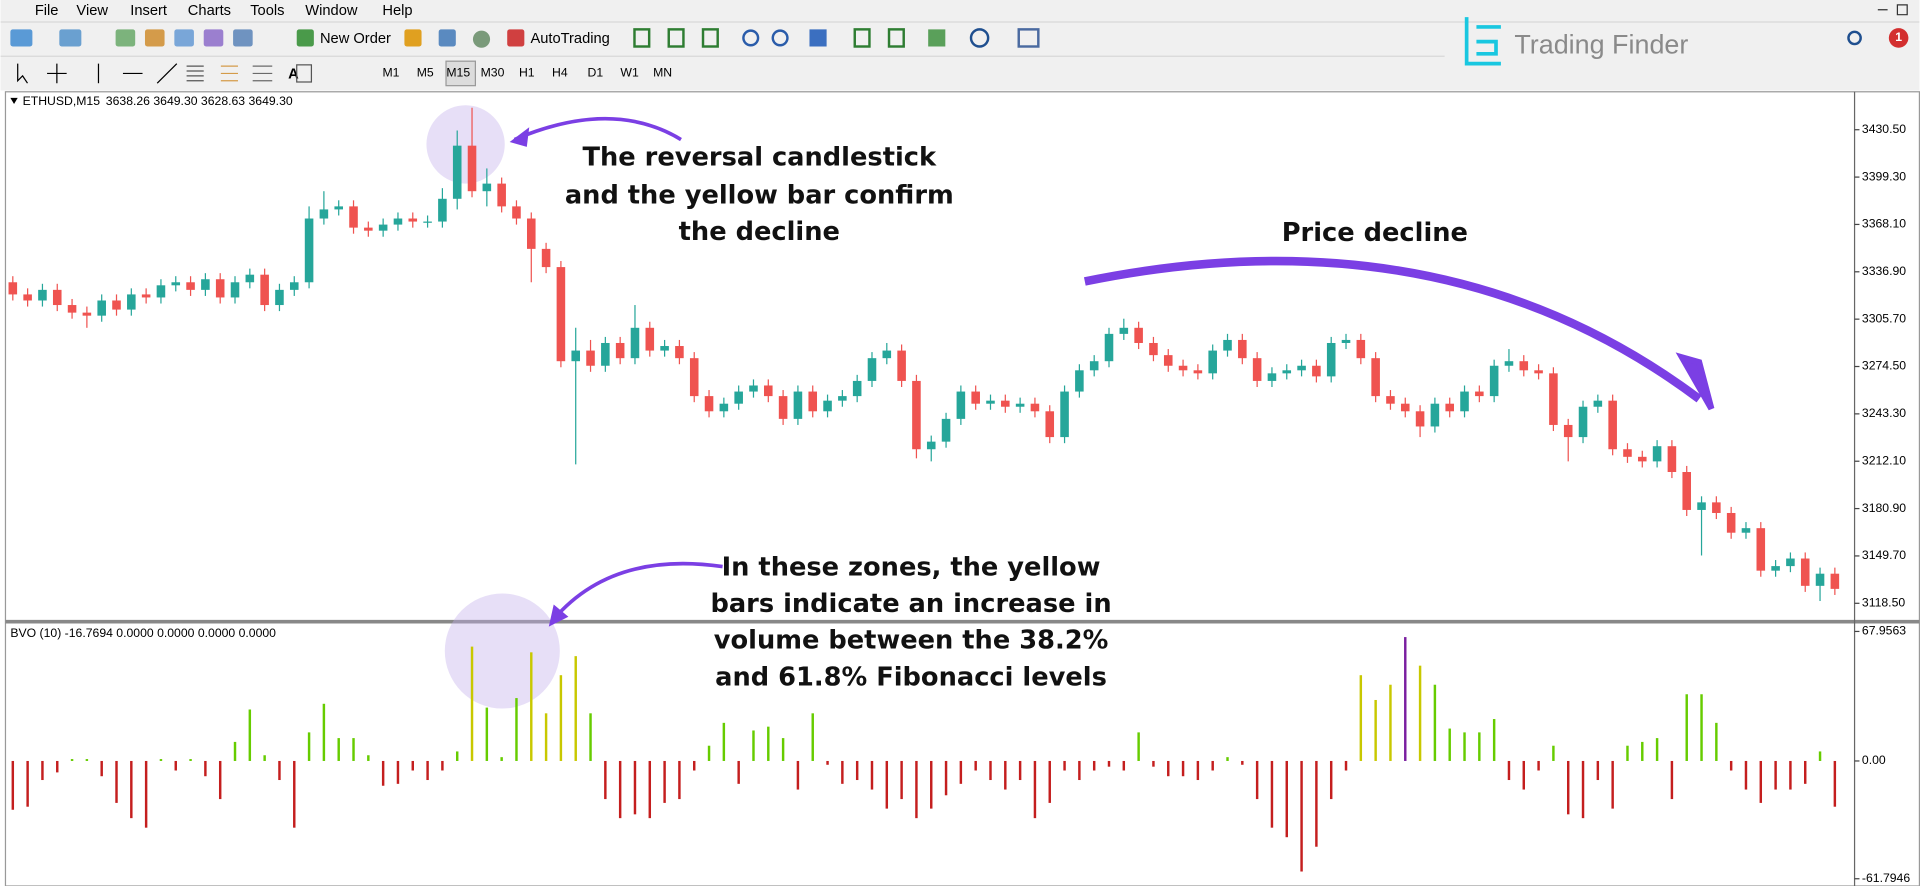 The height and width of the screenshot is (886, 1920). I want to click on menu-item: Charts, so click(209, 11).